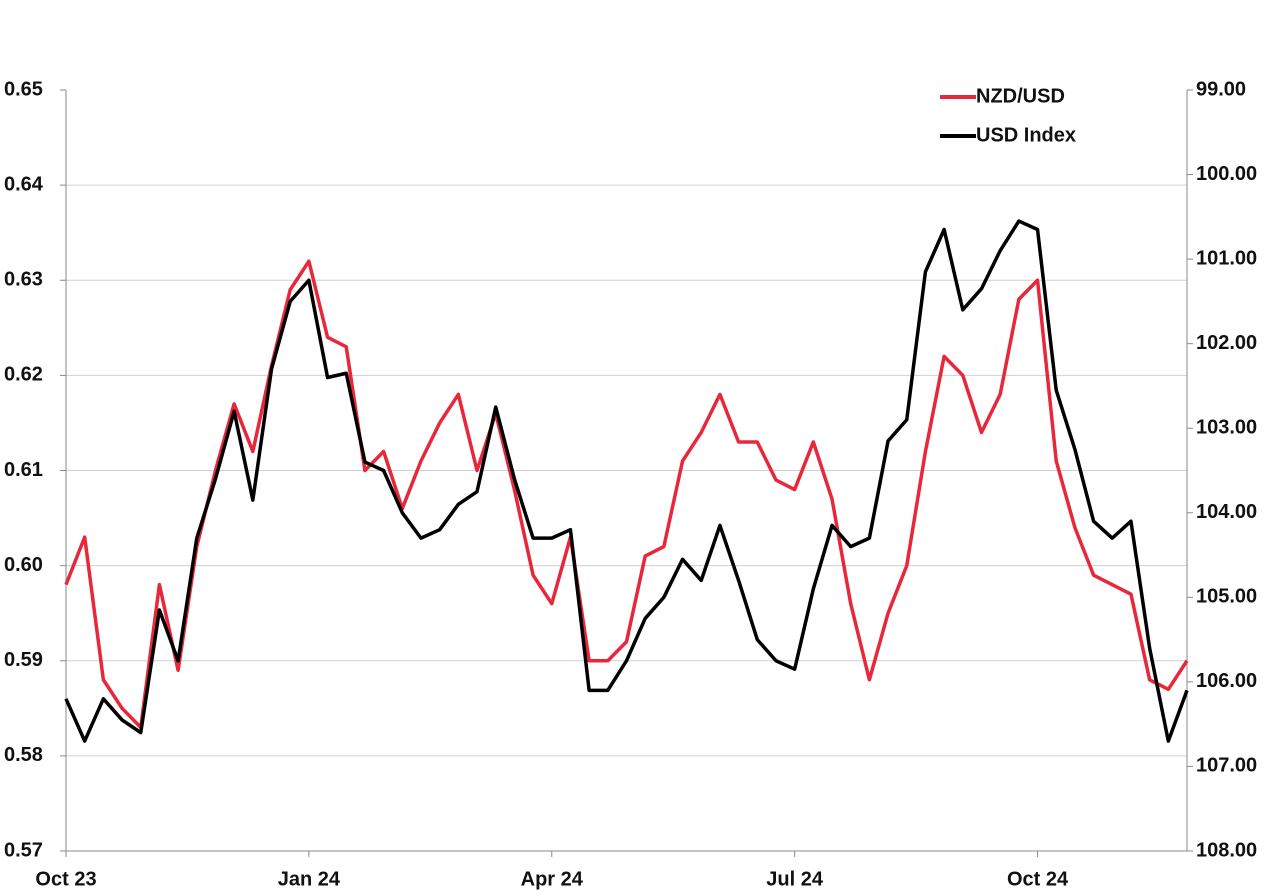  I want to click on y2-tick-label: 107.00, so click(1226, 766).